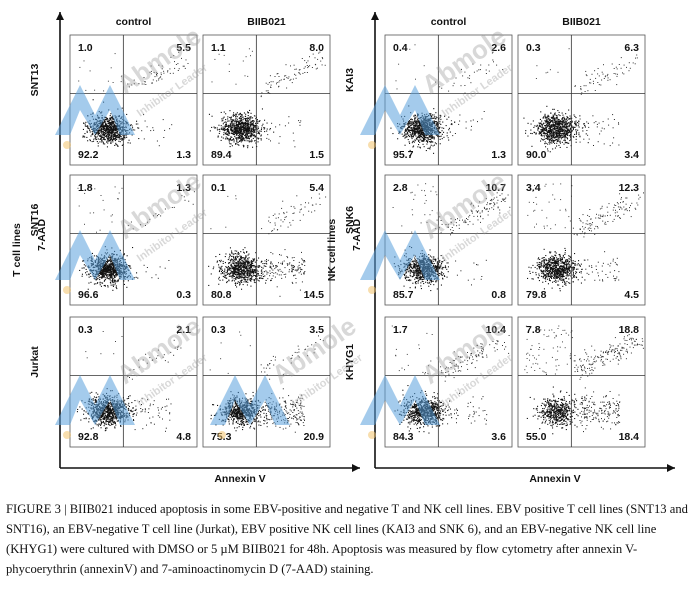 The image size is (700, 593). Describe the element at coordinates (536, 437) in the screenshot. I see `quadrant-lower-left: 55.0` at that location.